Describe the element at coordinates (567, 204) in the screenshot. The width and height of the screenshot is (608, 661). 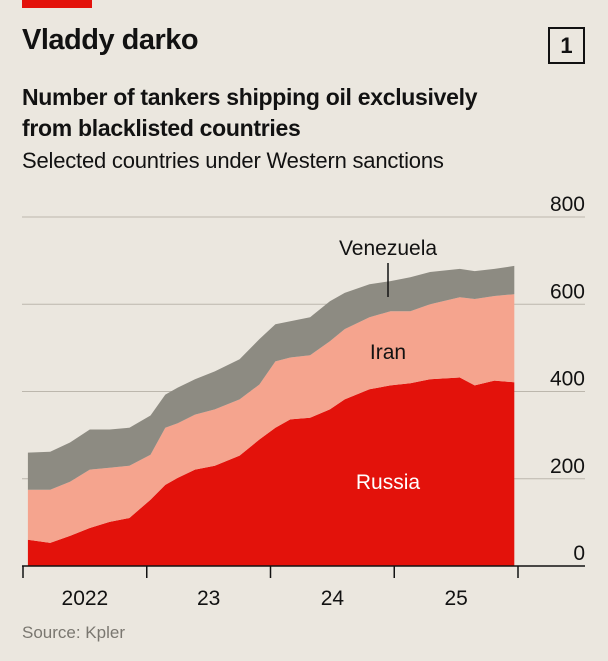
I see `y-tick-label: 800` at that location.